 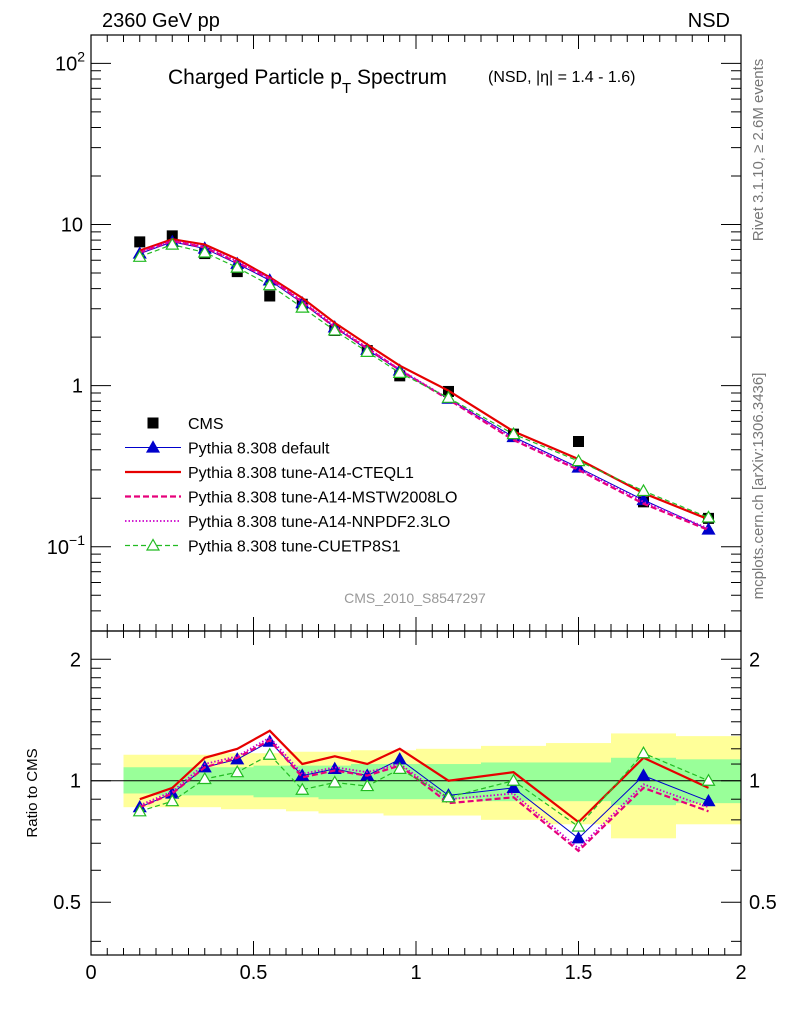 What do you see at coordinates (294, 547) in the screenshot?
I see `legend-label: Pythia 8.308 tune-CUETP8S1` at bounding box center [294, 547].